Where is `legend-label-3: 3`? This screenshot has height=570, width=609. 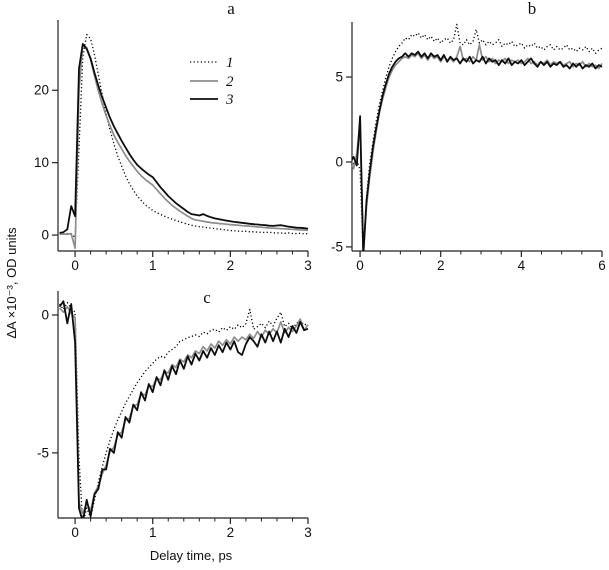
legend-label-3: 3 is located at coordinates (229, 100).